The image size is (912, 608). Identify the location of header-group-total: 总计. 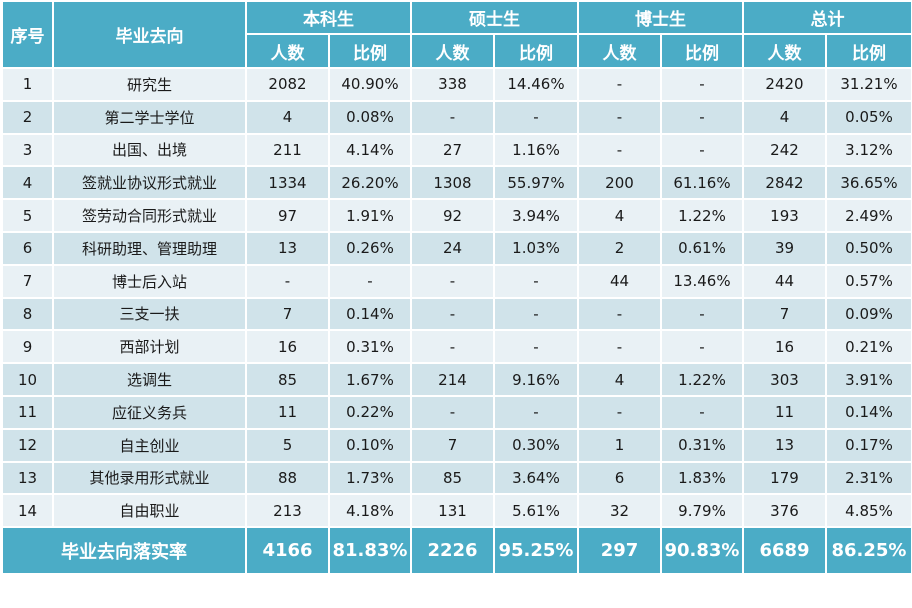
(827, 17).